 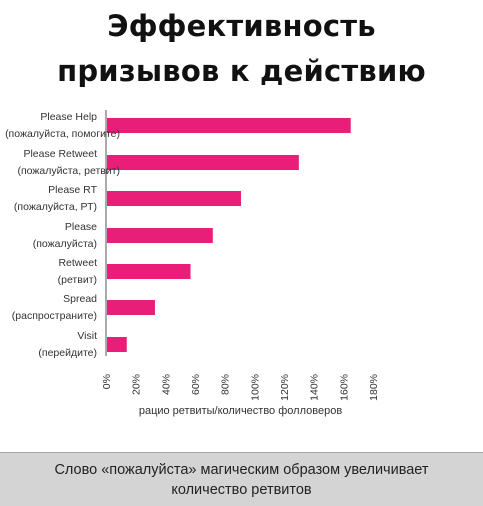 What do you see at coordinates (374, 387) in the screenshot?
I see `x-tick-label-9: 180%` at bounding box center [374, 387].